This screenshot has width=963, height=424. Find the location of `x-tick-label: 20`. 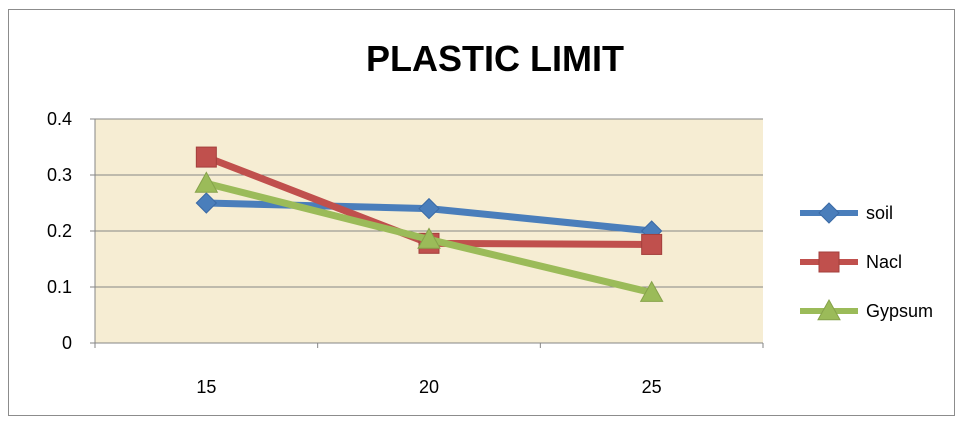

x-tick-label: 20 is located at coordinates (429, 387).